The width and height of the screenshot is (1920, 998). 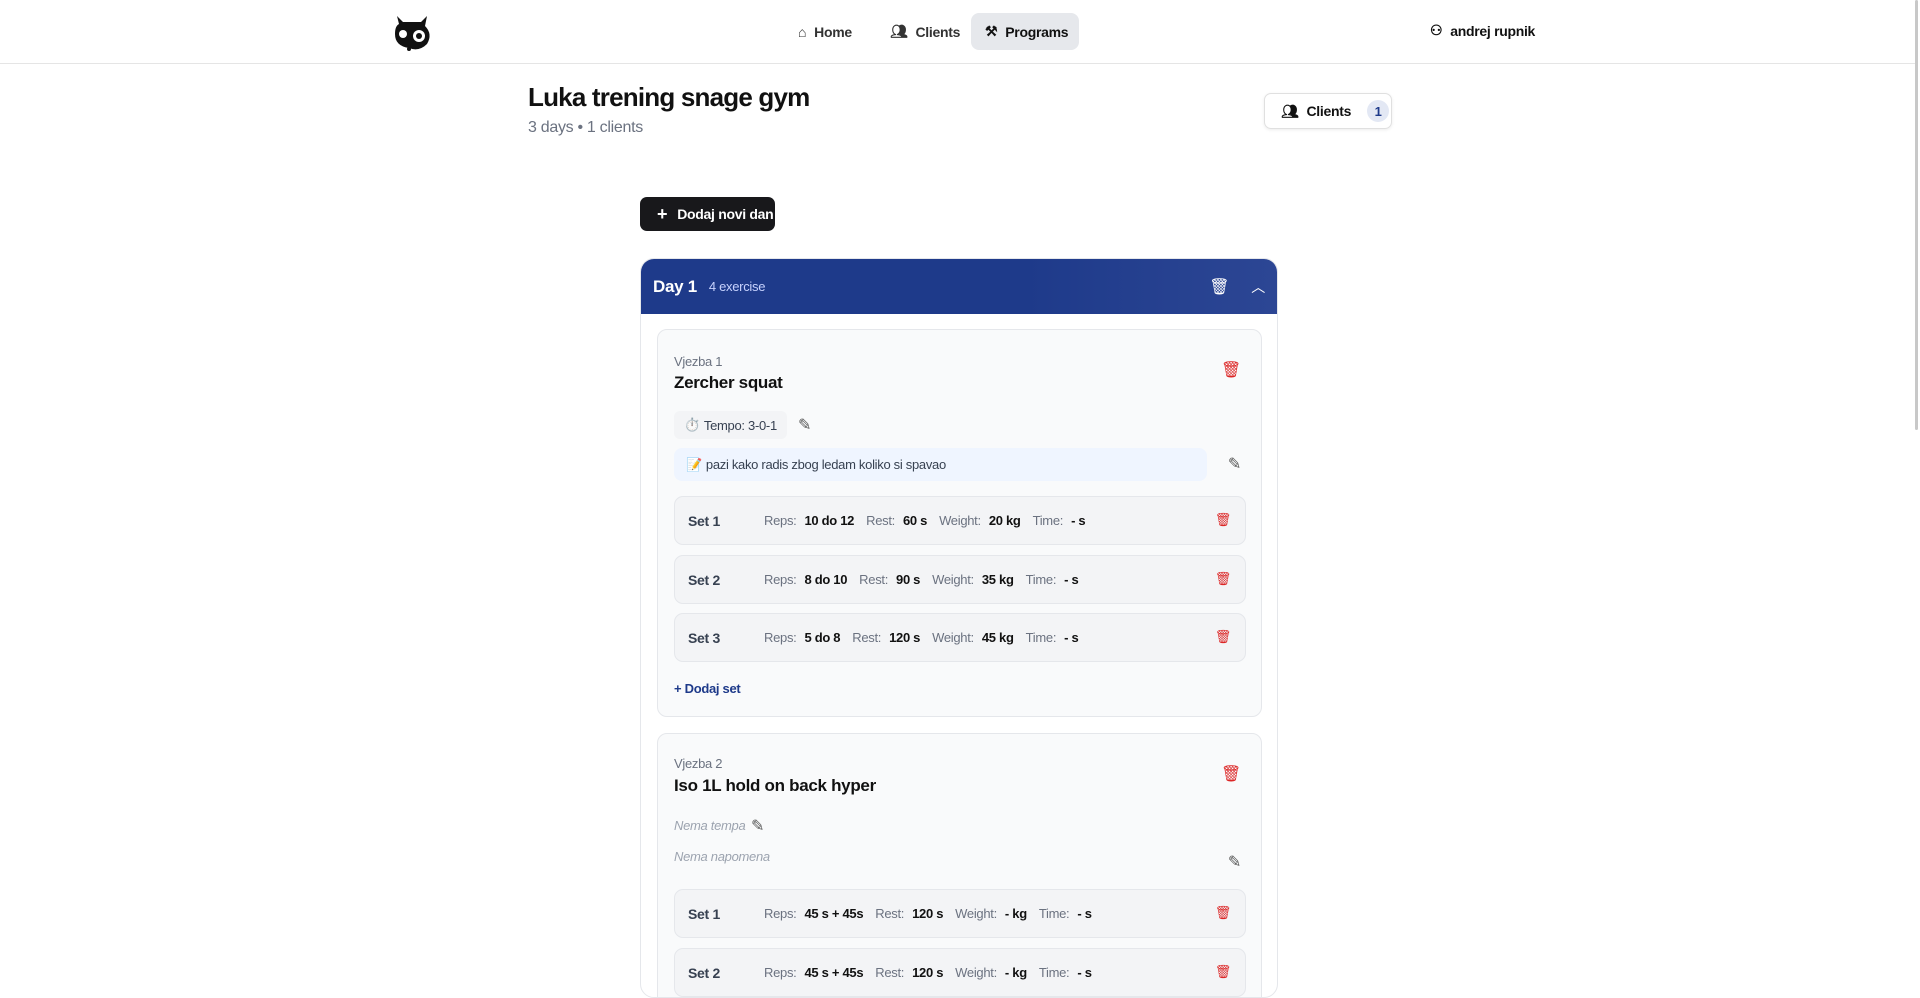 I want to click on reps: 8 do 10, so click(x=826, y=579).